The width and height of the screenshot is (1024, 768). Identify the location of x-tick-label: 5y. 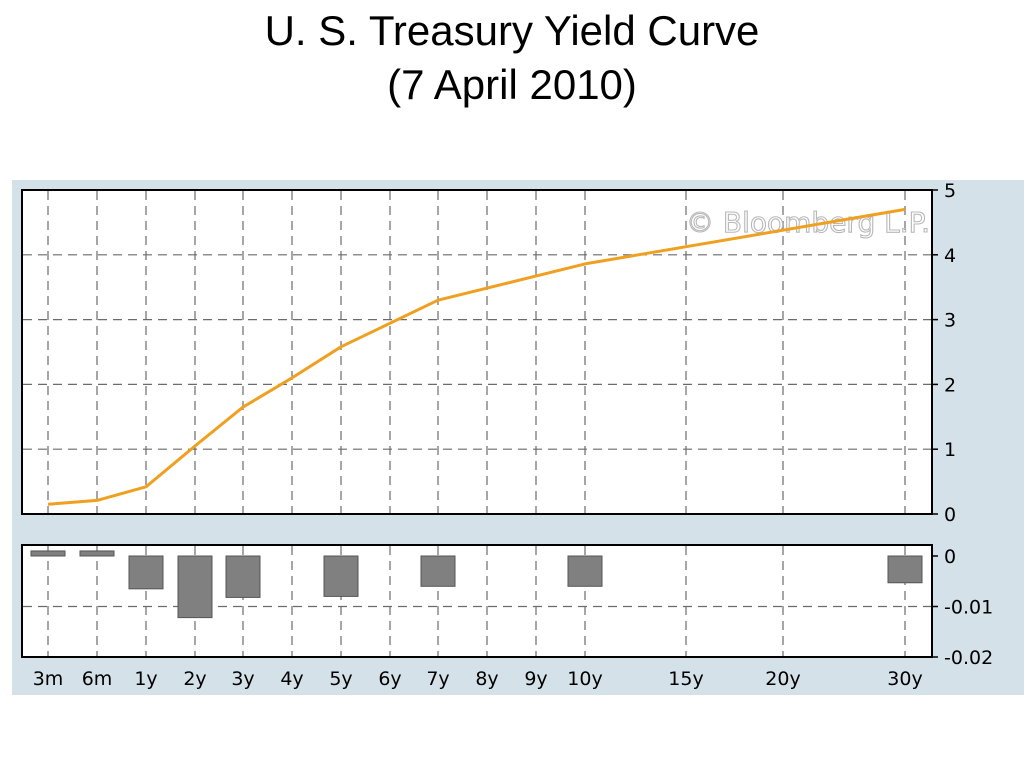
(340, 679).